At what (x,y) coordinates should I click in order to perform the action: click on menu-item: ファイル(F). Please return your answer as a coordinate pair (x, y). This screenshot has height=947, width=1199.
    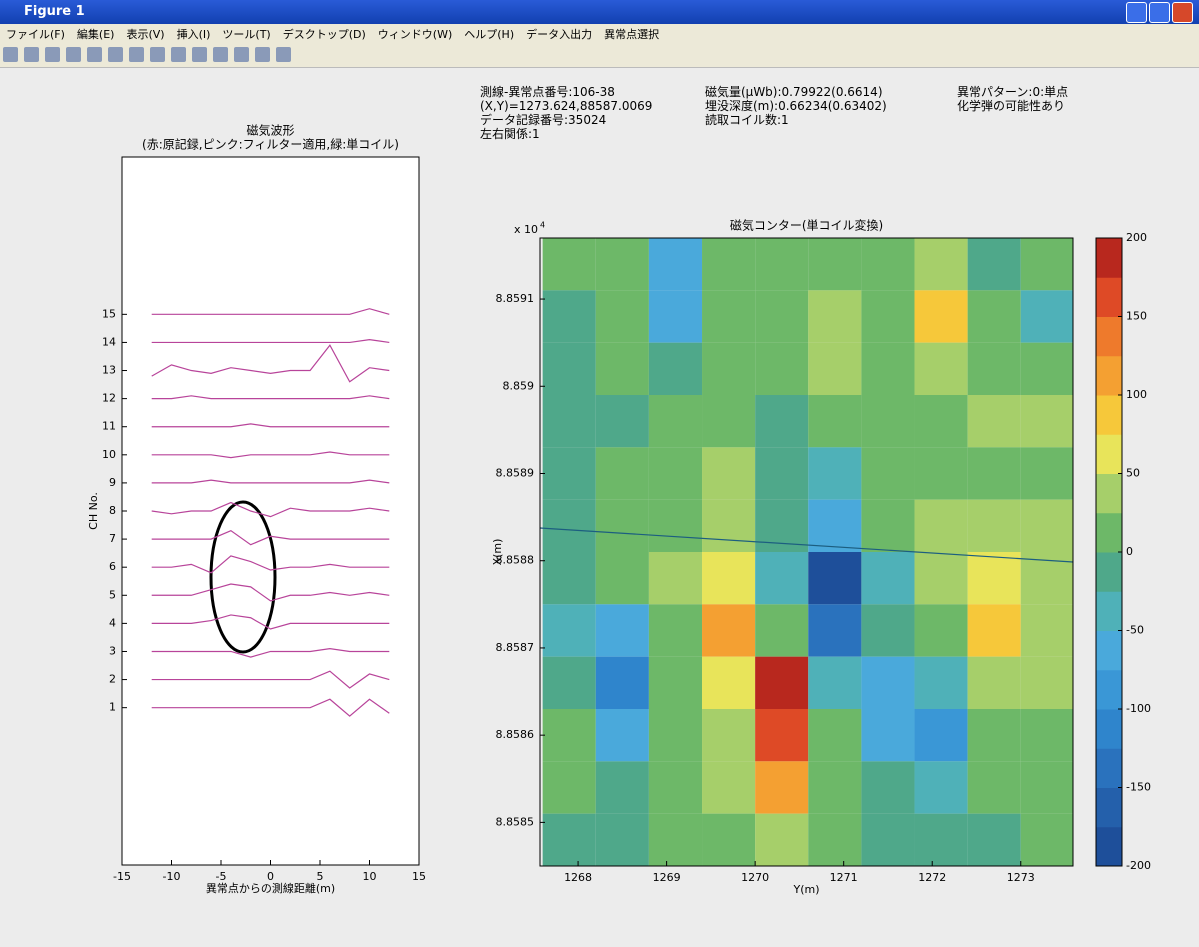
    Looking at the image, I should click on (35, 34).